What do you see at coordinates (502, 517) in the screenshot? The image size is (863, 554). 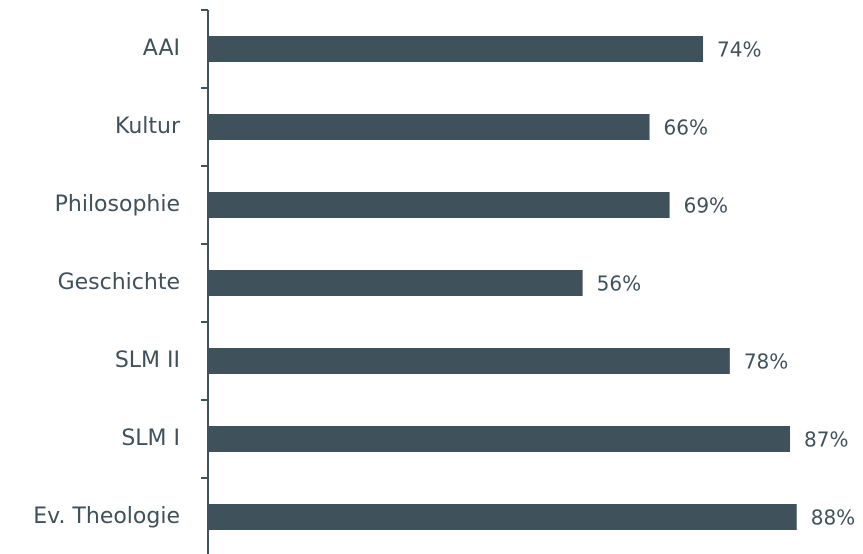 I see `bar-ev-theologie` at bounding box center [502, 517].